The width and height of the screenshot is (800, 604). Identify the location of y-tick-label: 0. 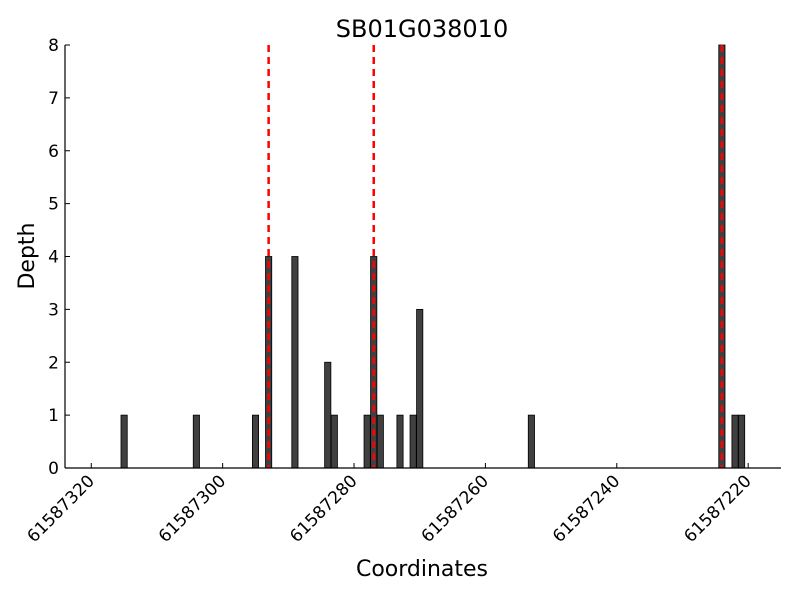
(53, 469).